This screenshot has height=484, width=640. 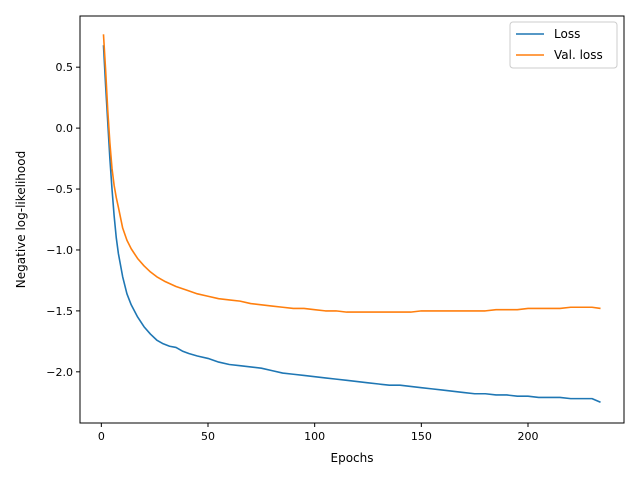 What do you see at coordinates (567, 34) in the screenshot?
I see `legend-label: Loss` at bounding box center [567, 34].